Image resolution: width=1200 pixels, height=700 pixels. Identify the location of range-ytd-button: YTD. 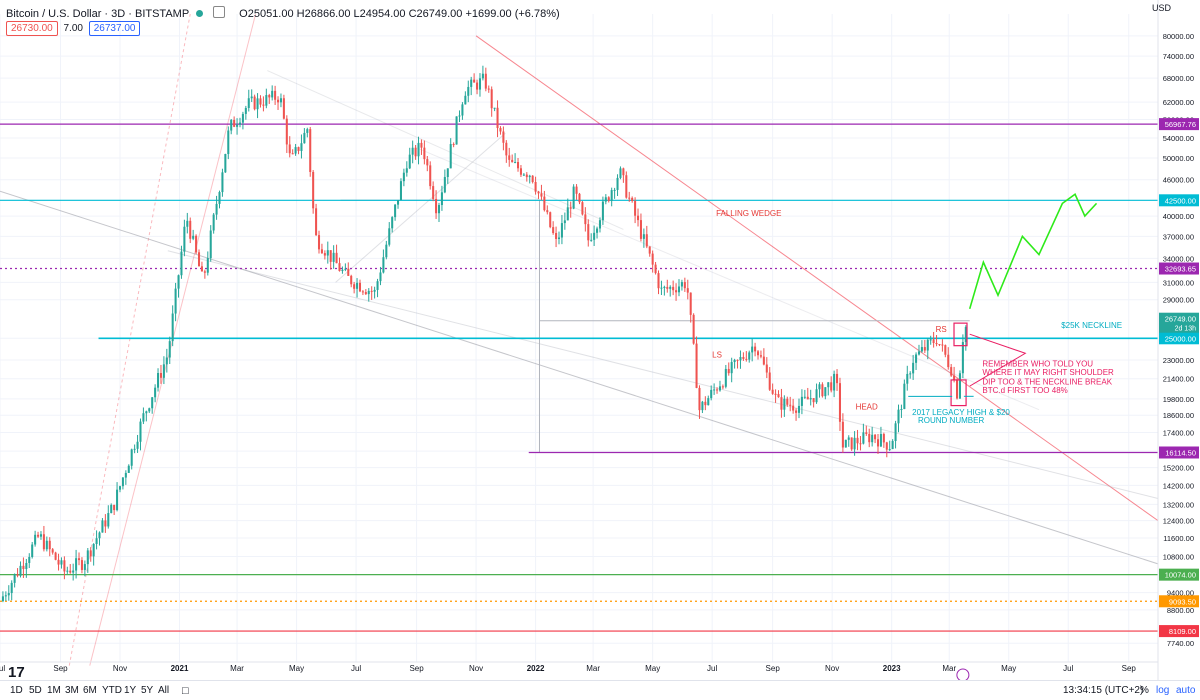
(112, 690).